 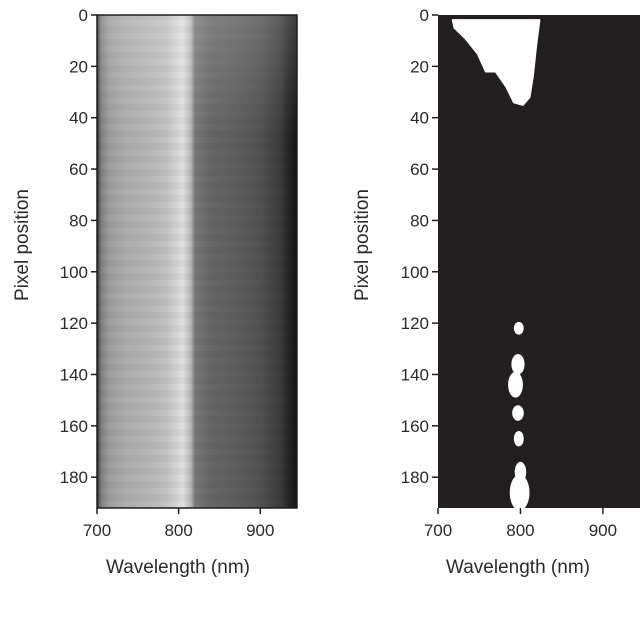 What do you see at coordinates (496, 263) in the screenshot?
I see `mask-regions` at bounding box center [496, 263].